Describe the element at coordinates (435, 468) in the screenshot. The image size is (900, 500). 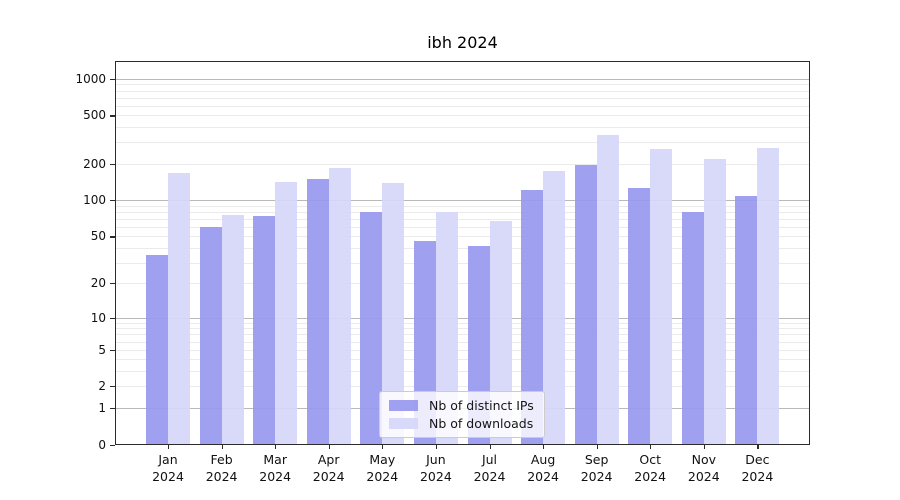
I see `x-tick-label-jun: Jun 2024` at that location.